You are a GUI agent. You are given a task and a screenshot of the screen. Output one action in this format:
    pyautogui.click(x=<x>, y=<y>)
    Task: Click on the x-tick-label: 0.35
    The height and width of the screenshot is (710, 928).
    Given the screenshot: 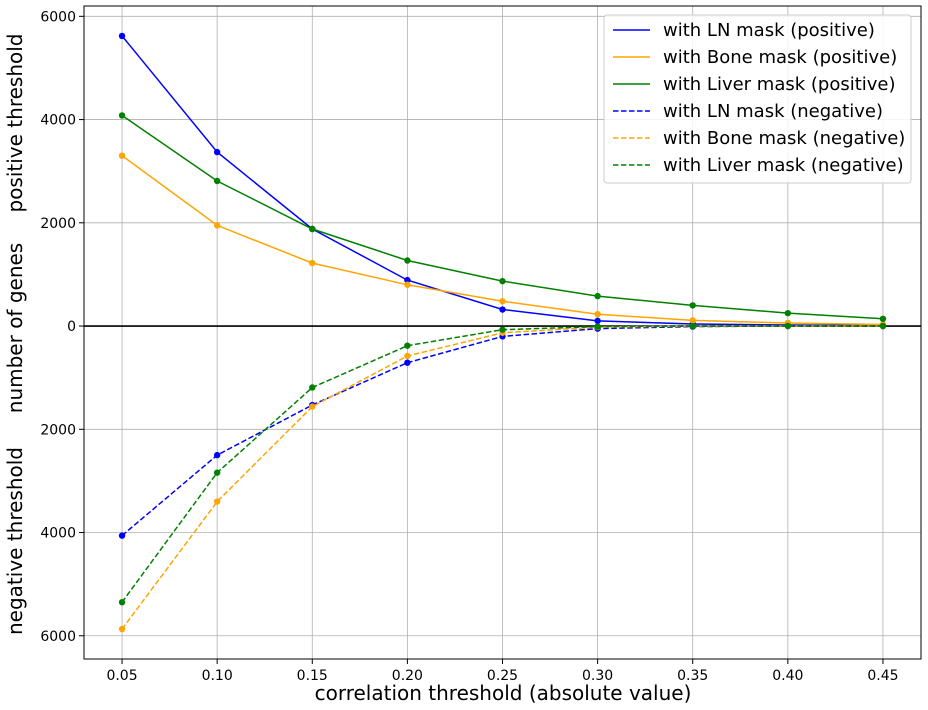 What is the action you would take?
    pyautogui.click(x=692, y=676)
    